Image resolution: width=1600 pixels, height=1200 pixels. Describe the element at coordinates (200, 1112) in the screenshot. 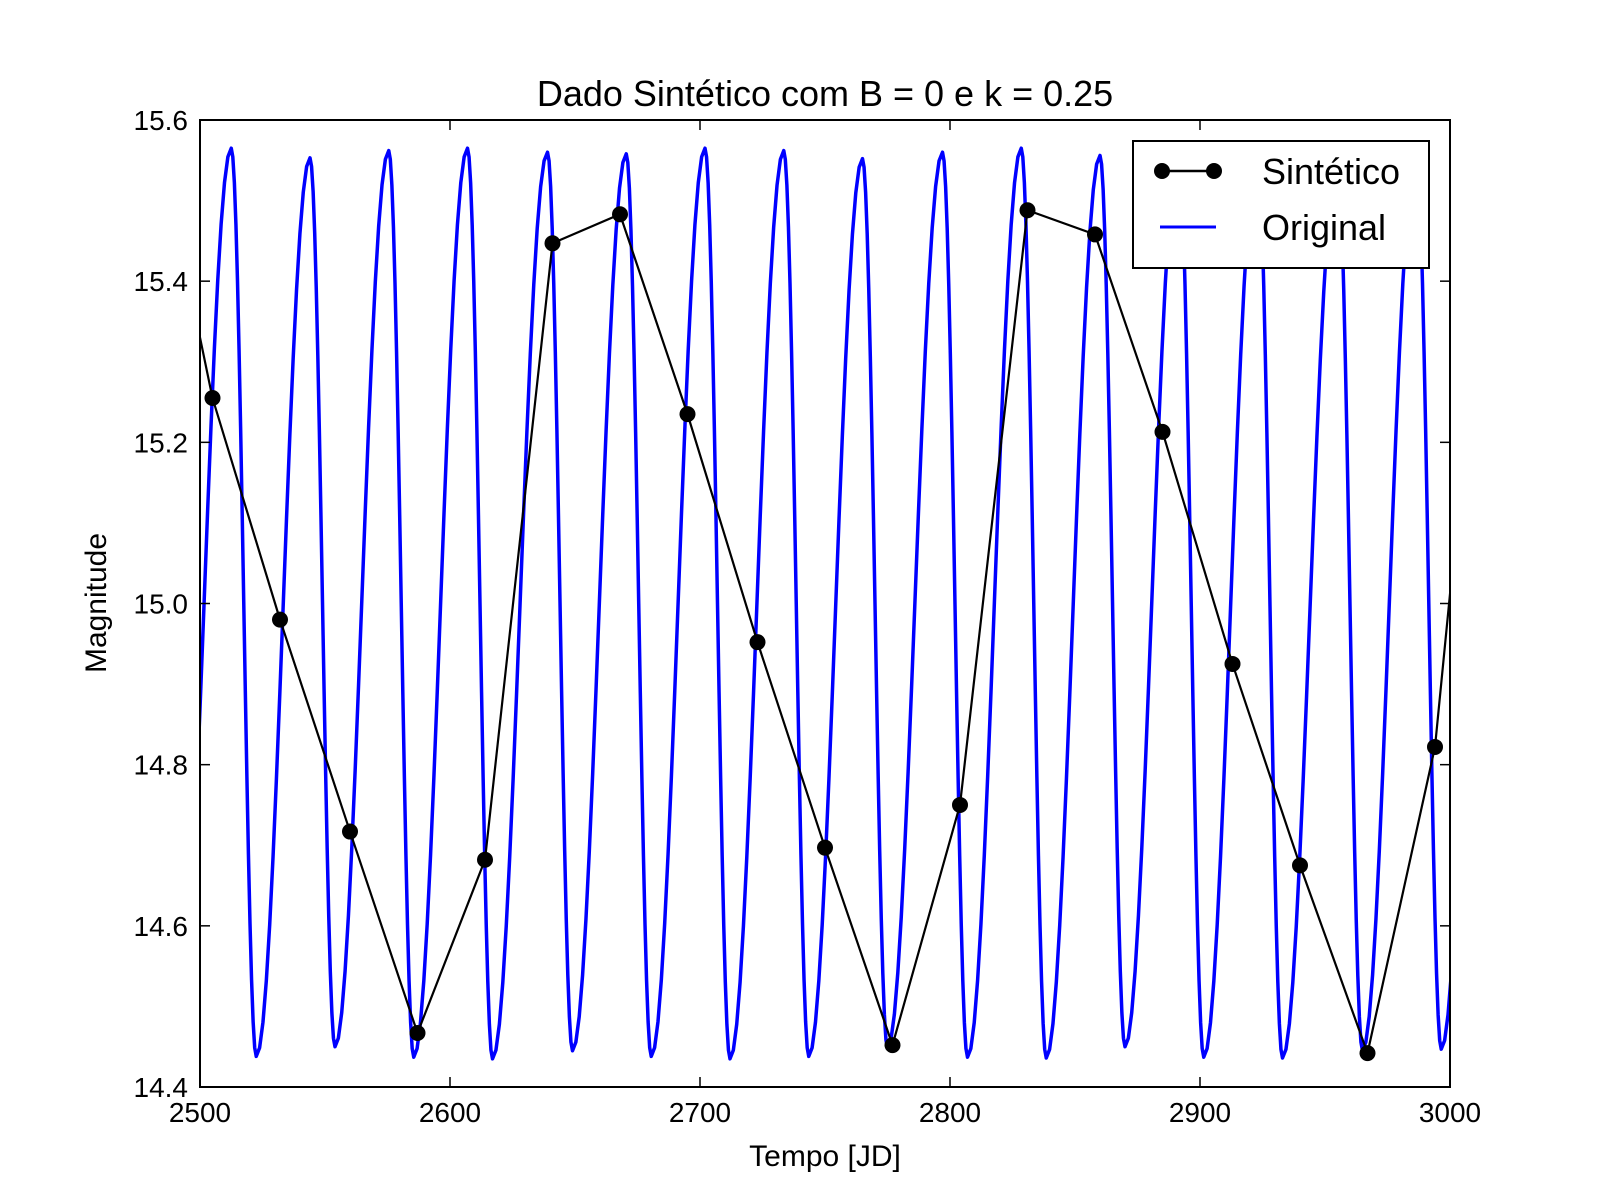

I see `x-tick-label: 2500` at that location.